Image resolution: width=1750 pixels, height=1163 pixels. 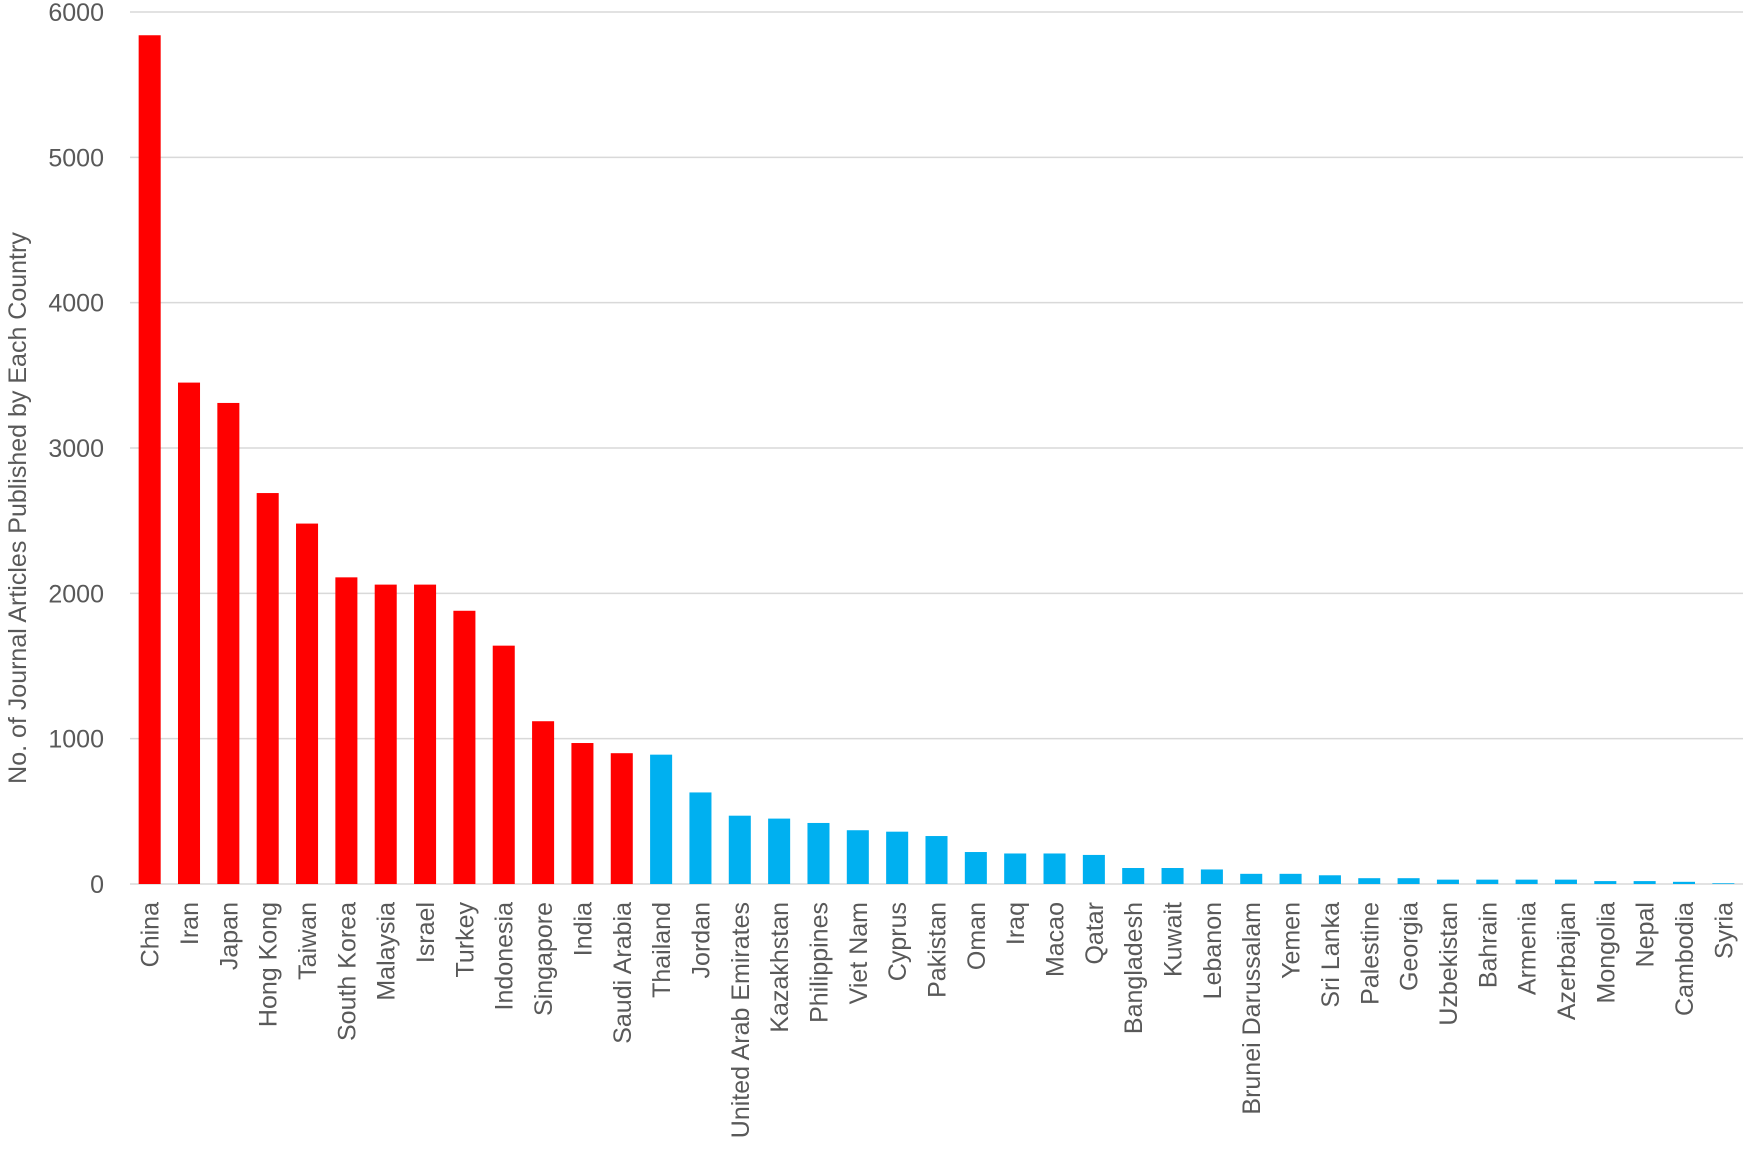 What do you see at coordinates (623, 973) in the screenshot?
I see `x-category-label: Saudi Arabia` at bounding box center [623, 973].